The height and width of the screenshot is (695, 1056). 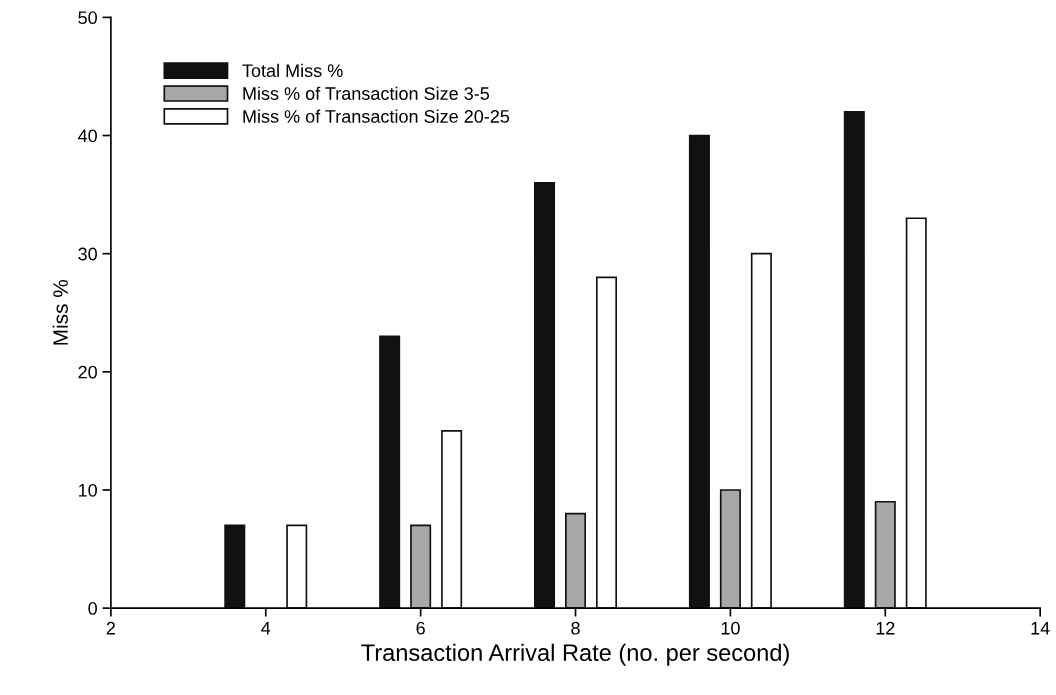 What do you see at coordinates (376, 116) in the screenshot?
I see `legend-label: Miss % of Transaction Size 20-25` at bounding box center [376, 116].